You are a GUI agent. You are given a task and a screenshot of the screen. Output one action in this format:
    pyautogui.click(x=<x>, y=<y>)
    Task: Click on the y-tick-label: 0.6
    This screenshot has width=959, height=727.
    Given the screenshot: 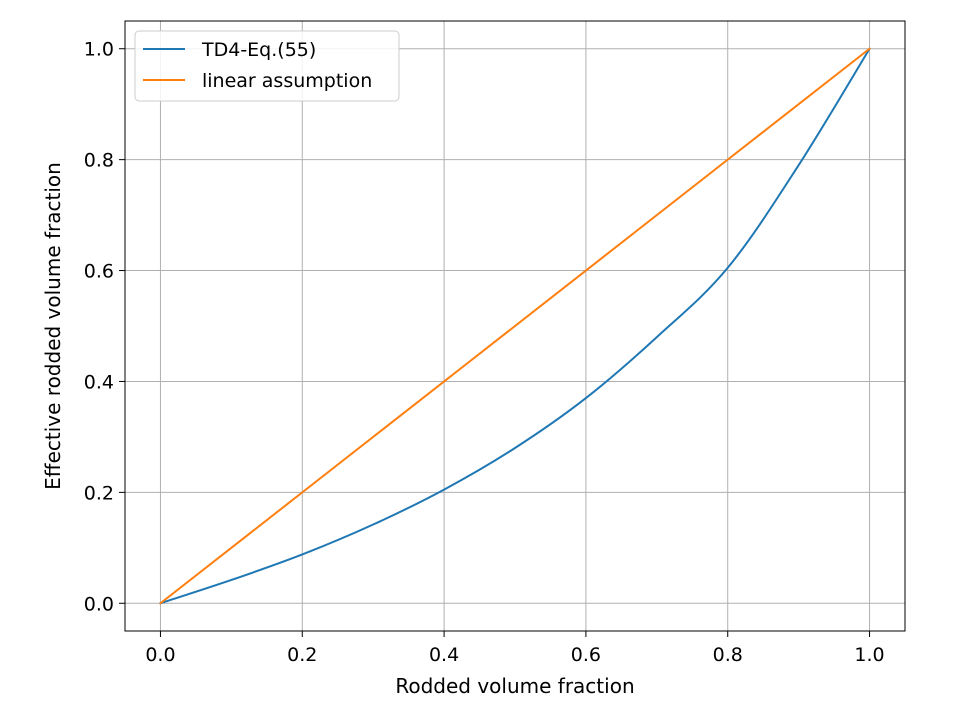 What is the action you would take?
    pyautogui.click(x=99, y=272)
    